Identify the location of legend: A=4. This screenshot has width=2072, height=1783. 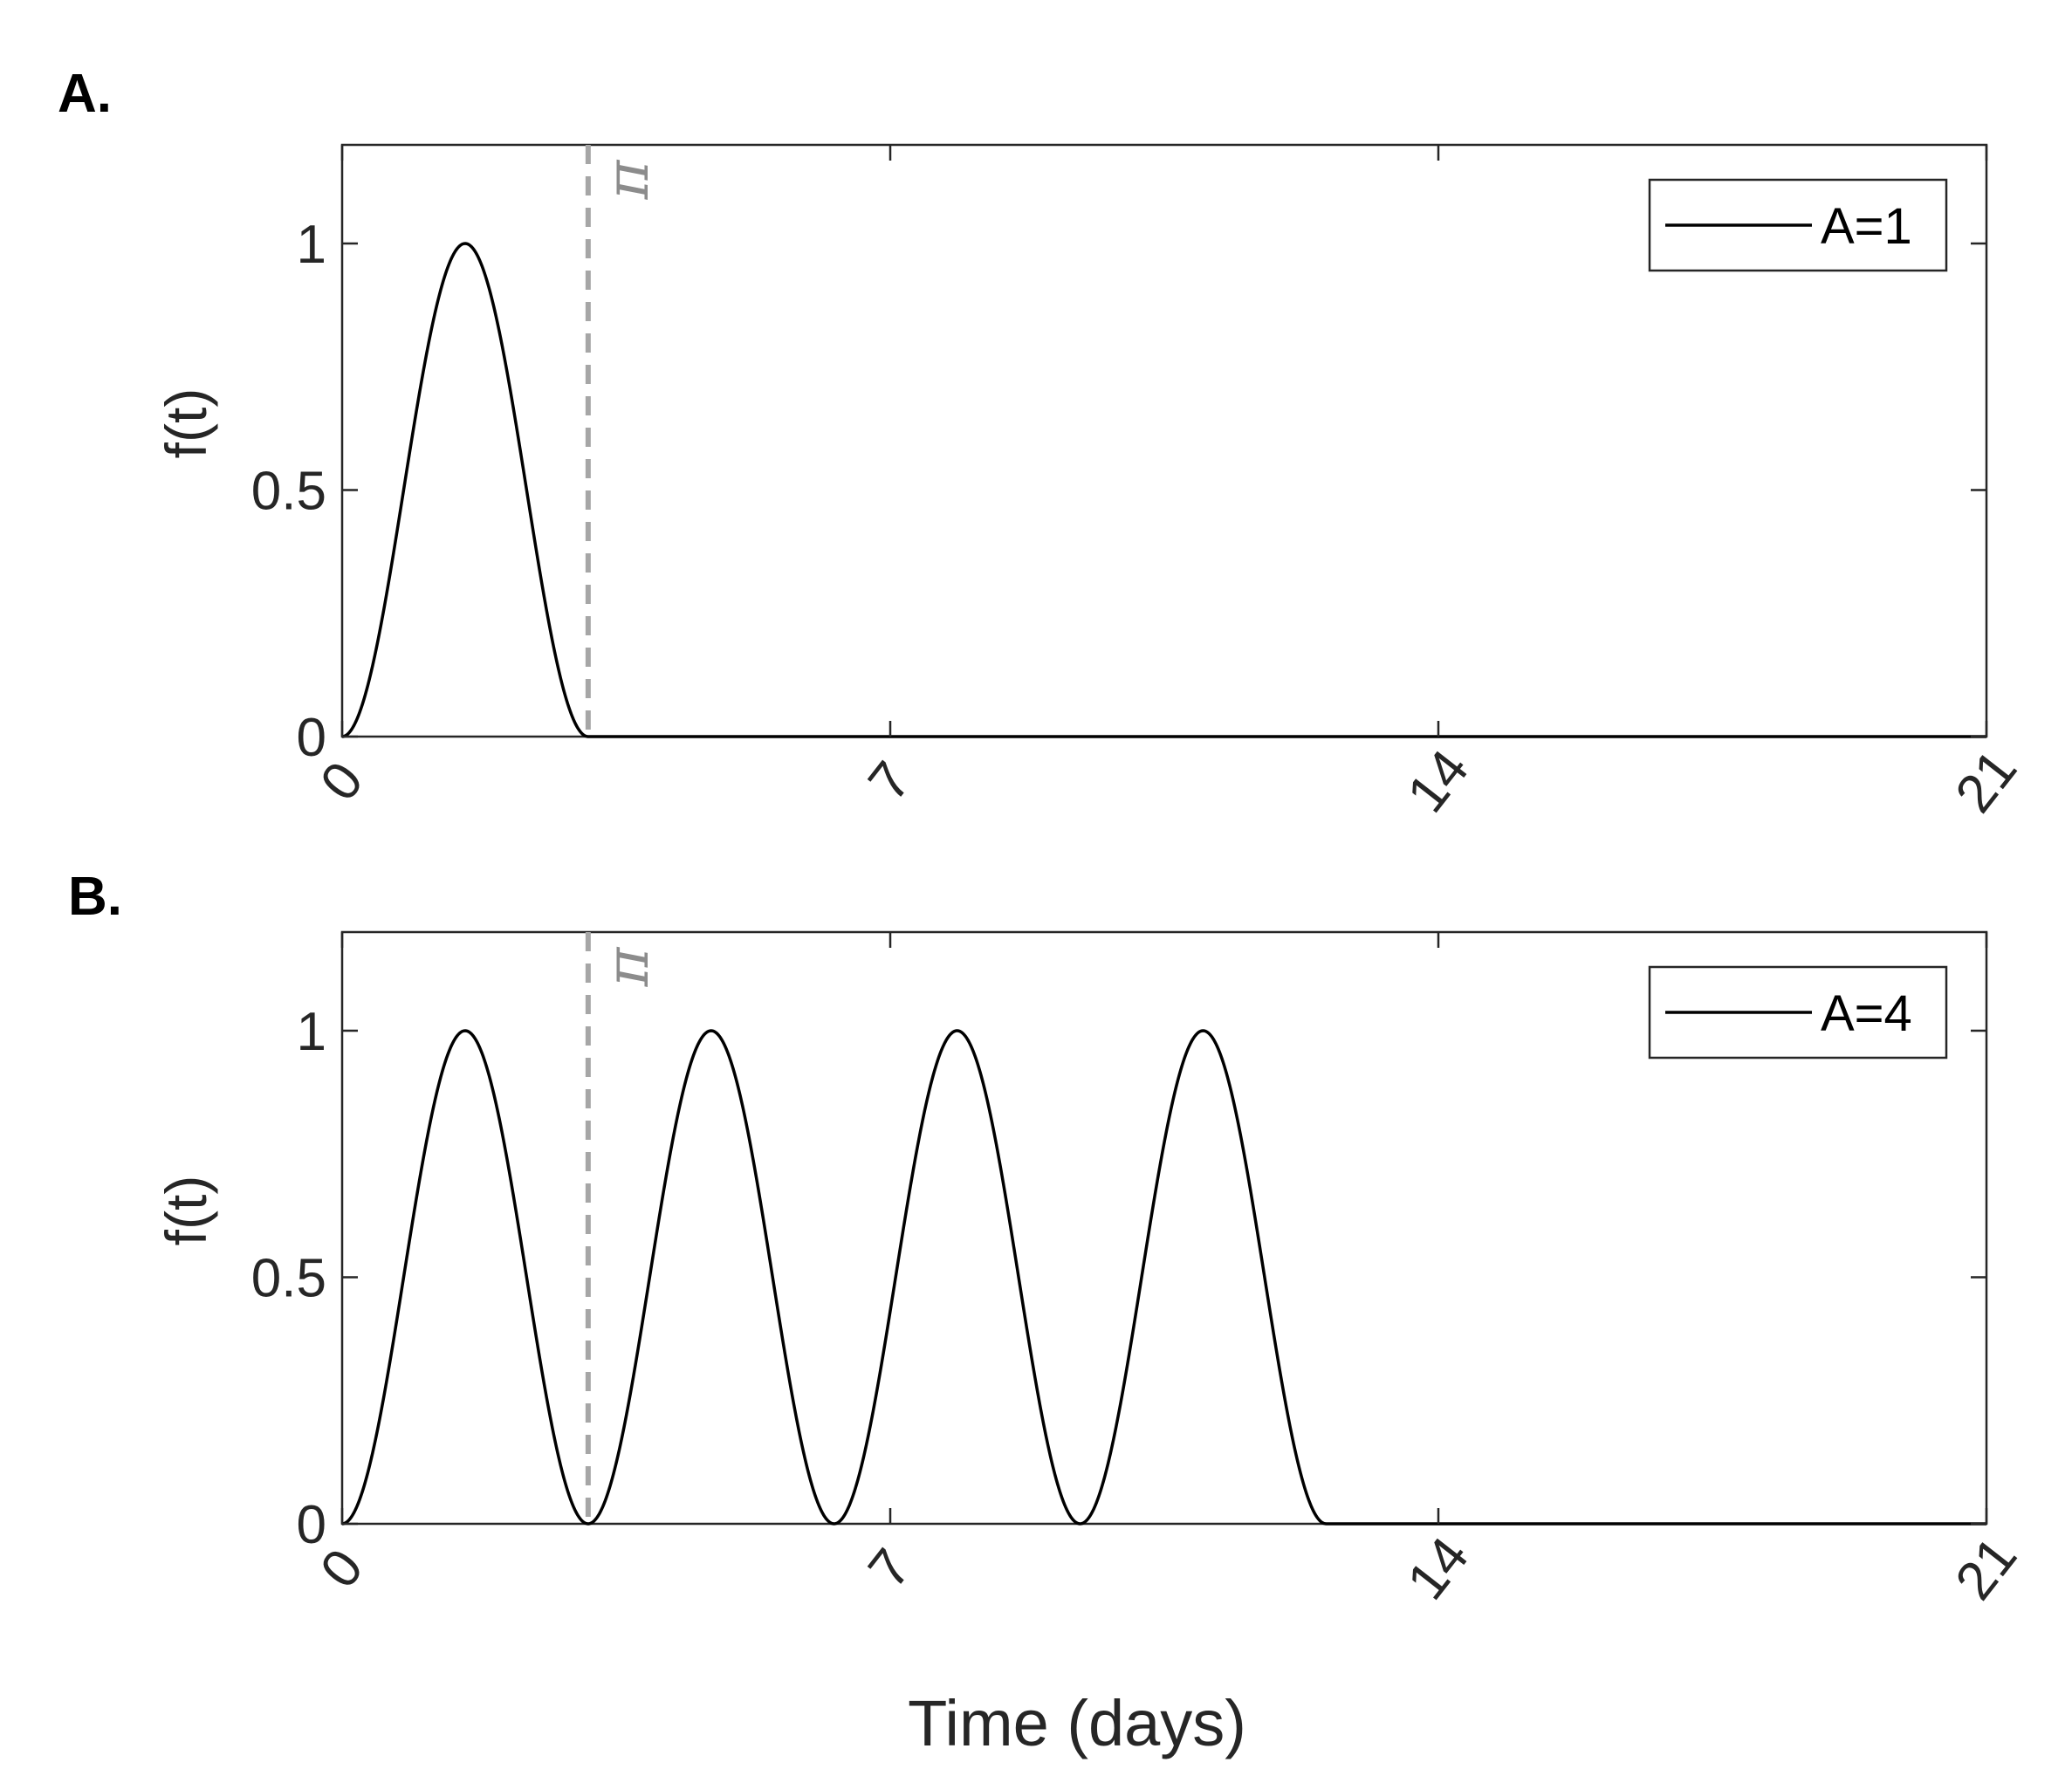
(1798, 1012).